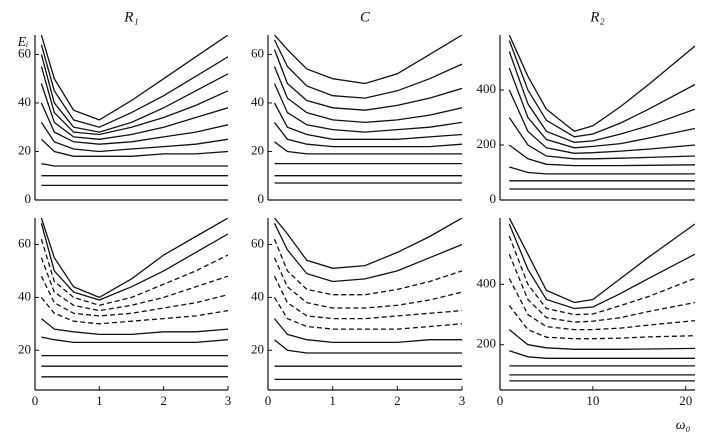 This screenshot has width=718, height=437. I want to click on panel: C 0 20 40 60, so click(356, 107).